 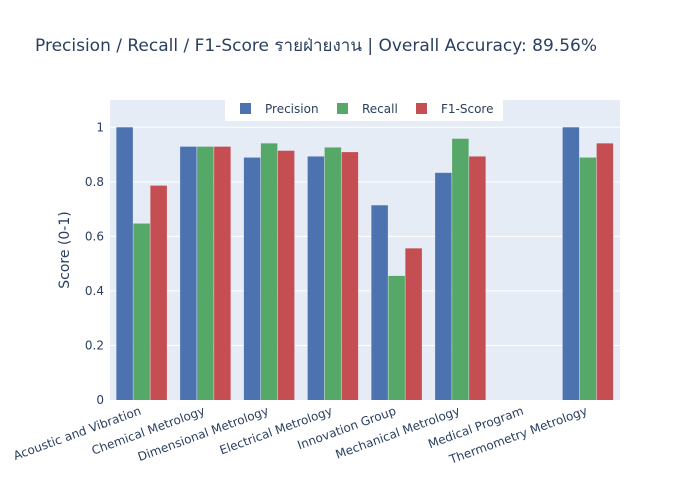 What do you see at coordinates (94, 182) in the screenshot?
I see `y-tick-label: 0.8` at bounding box center [94, 182].